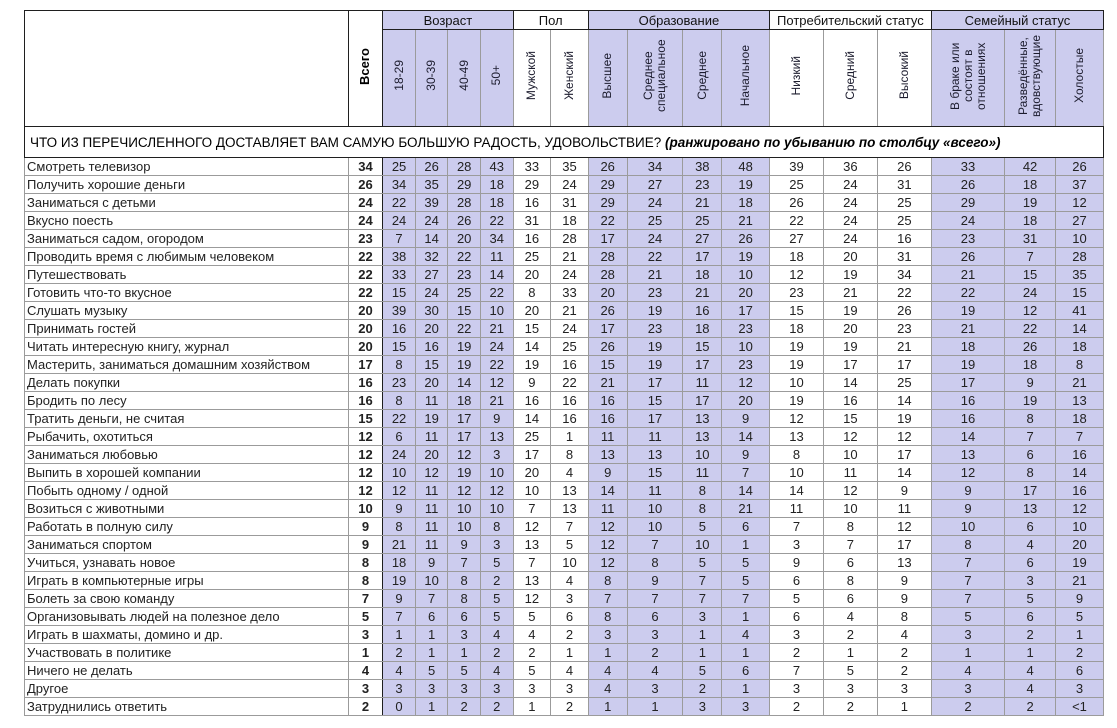 The width and height of the screenshot is (1117, 728). I want to click on value-cell: 30, so click(431, 310).